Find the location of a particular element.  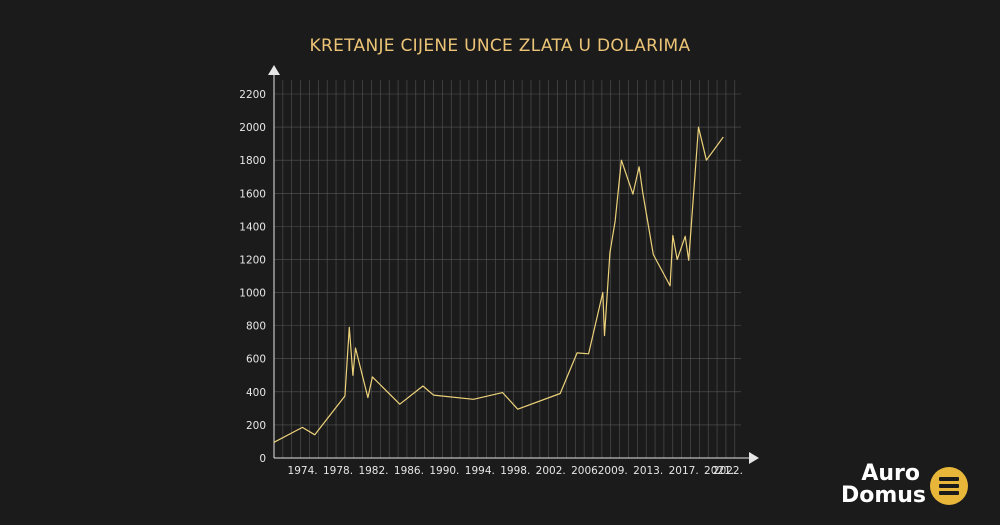

x-tick-label: 1998. is located at coordinates (515, 471).